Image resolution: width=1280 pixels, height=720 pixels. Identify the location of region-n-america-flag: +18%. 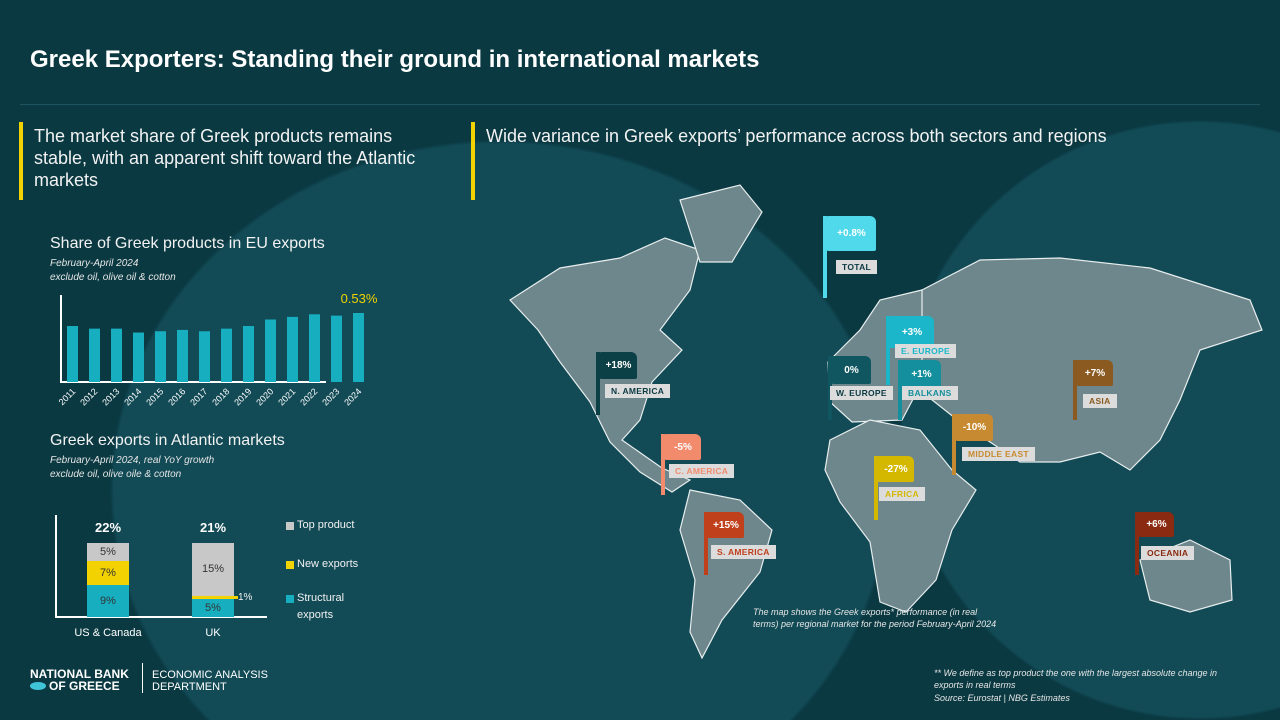
(618, 365).